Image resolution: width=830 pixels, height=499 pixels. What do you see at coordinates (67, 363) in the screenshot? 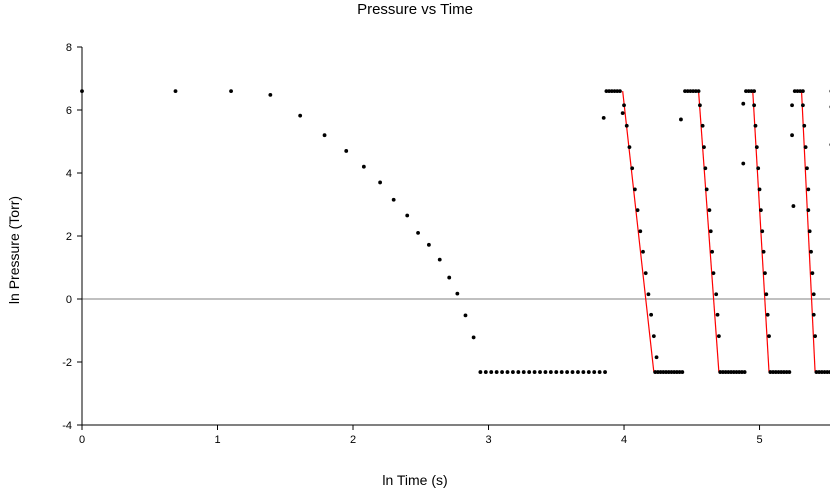
I see `y-tick-label: -2` at bounding box center [67, 363].